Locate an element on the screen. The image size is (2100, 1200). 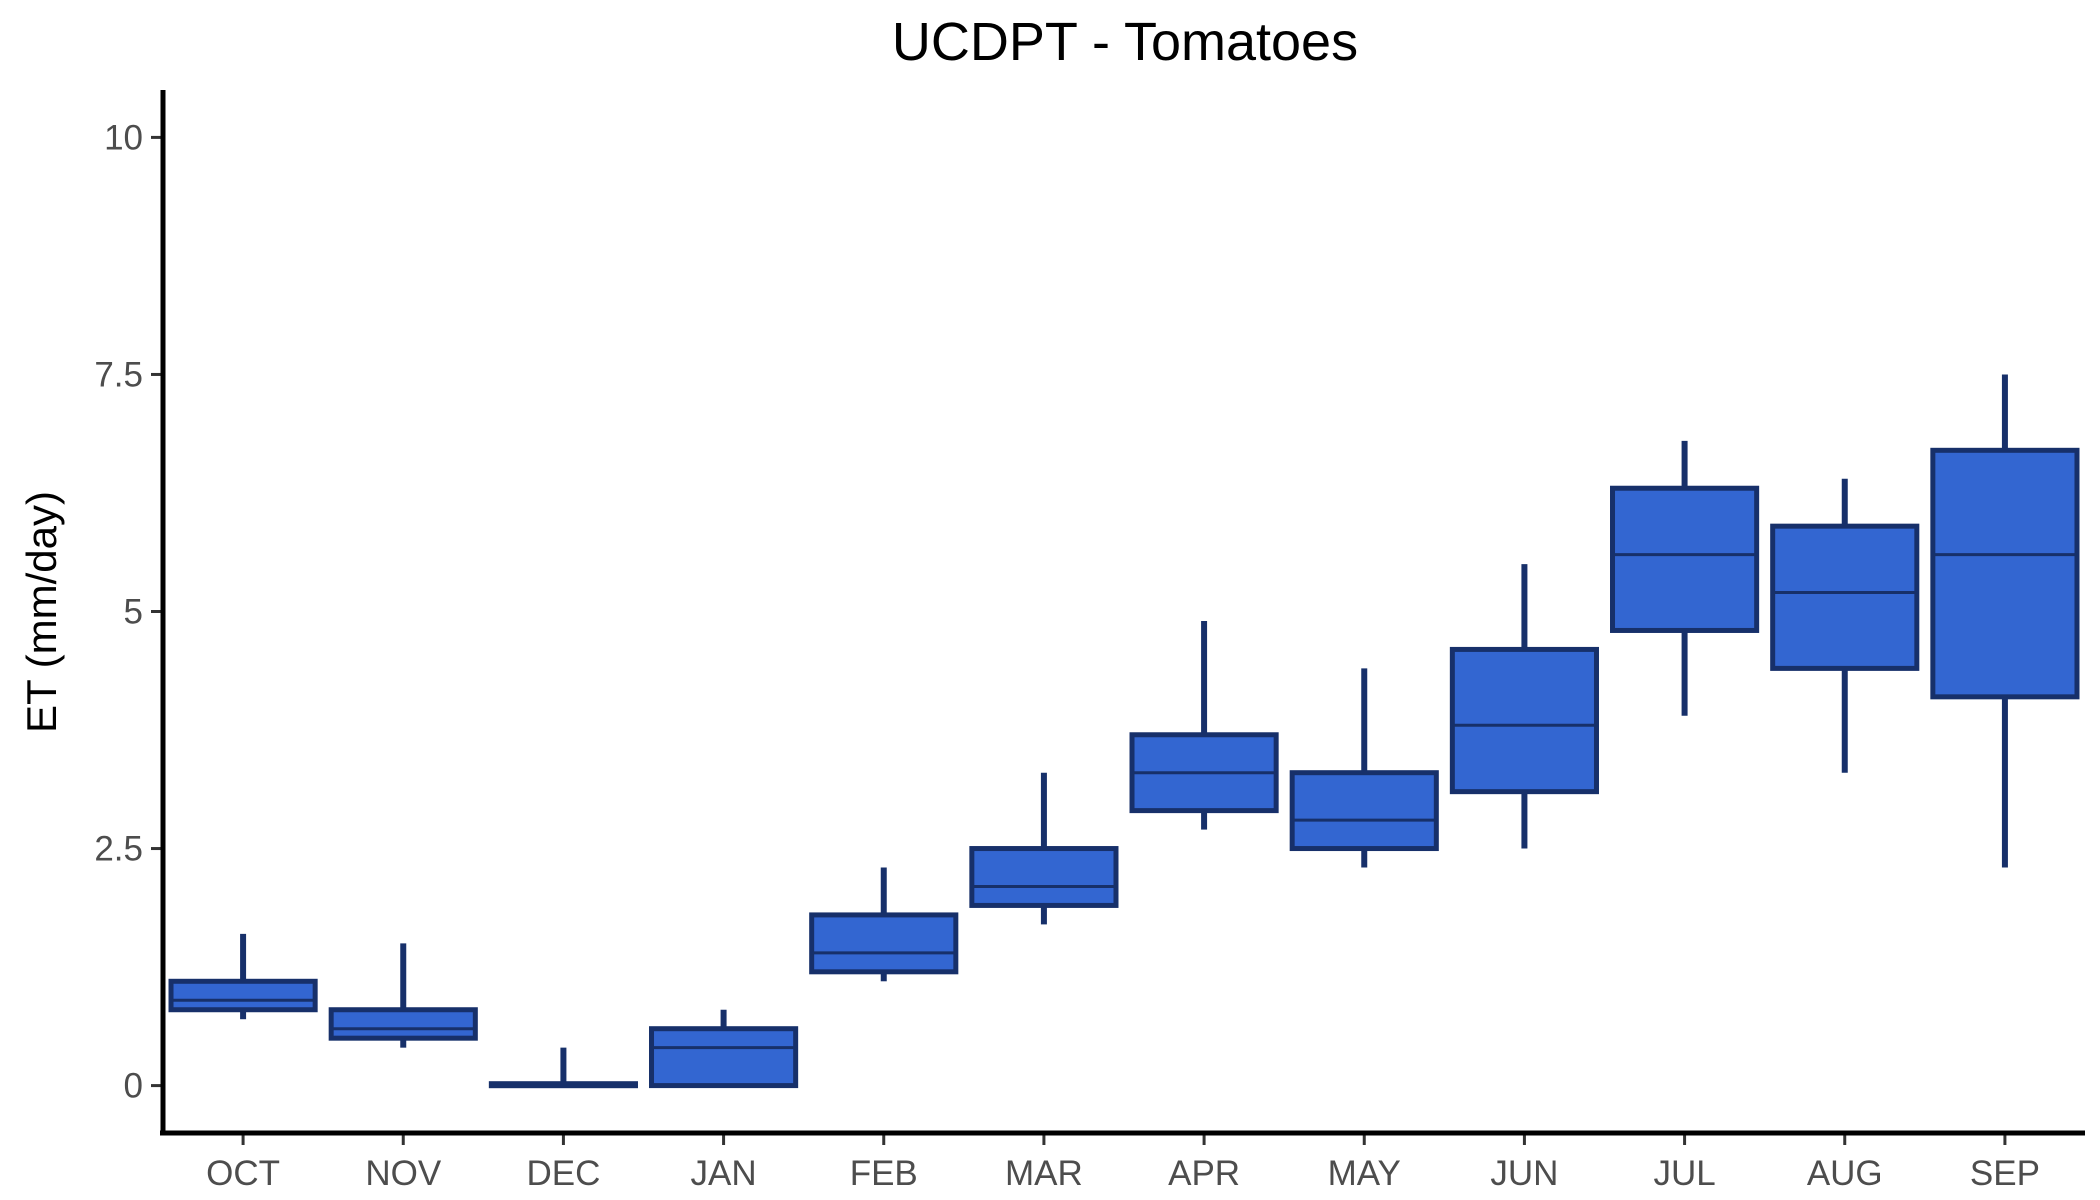
x-tick-label: JUN is located at coordinates (1524, 1173).